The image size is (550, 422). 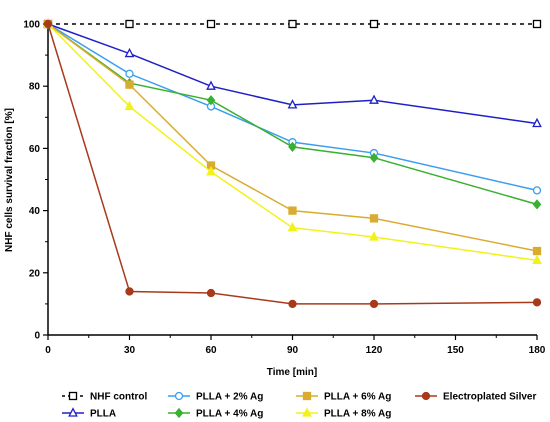 What do you see at coordinates (35, 149) in the screenshot?
I see `y-tick-label: 60` at bounding box center [35, 149].